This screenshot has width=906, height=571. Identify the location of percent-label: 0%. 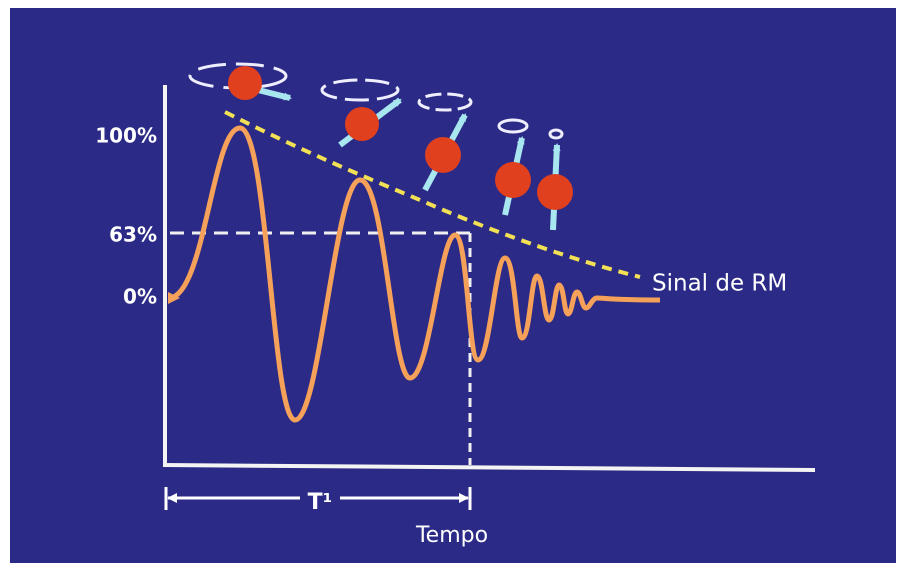
(140, 297).